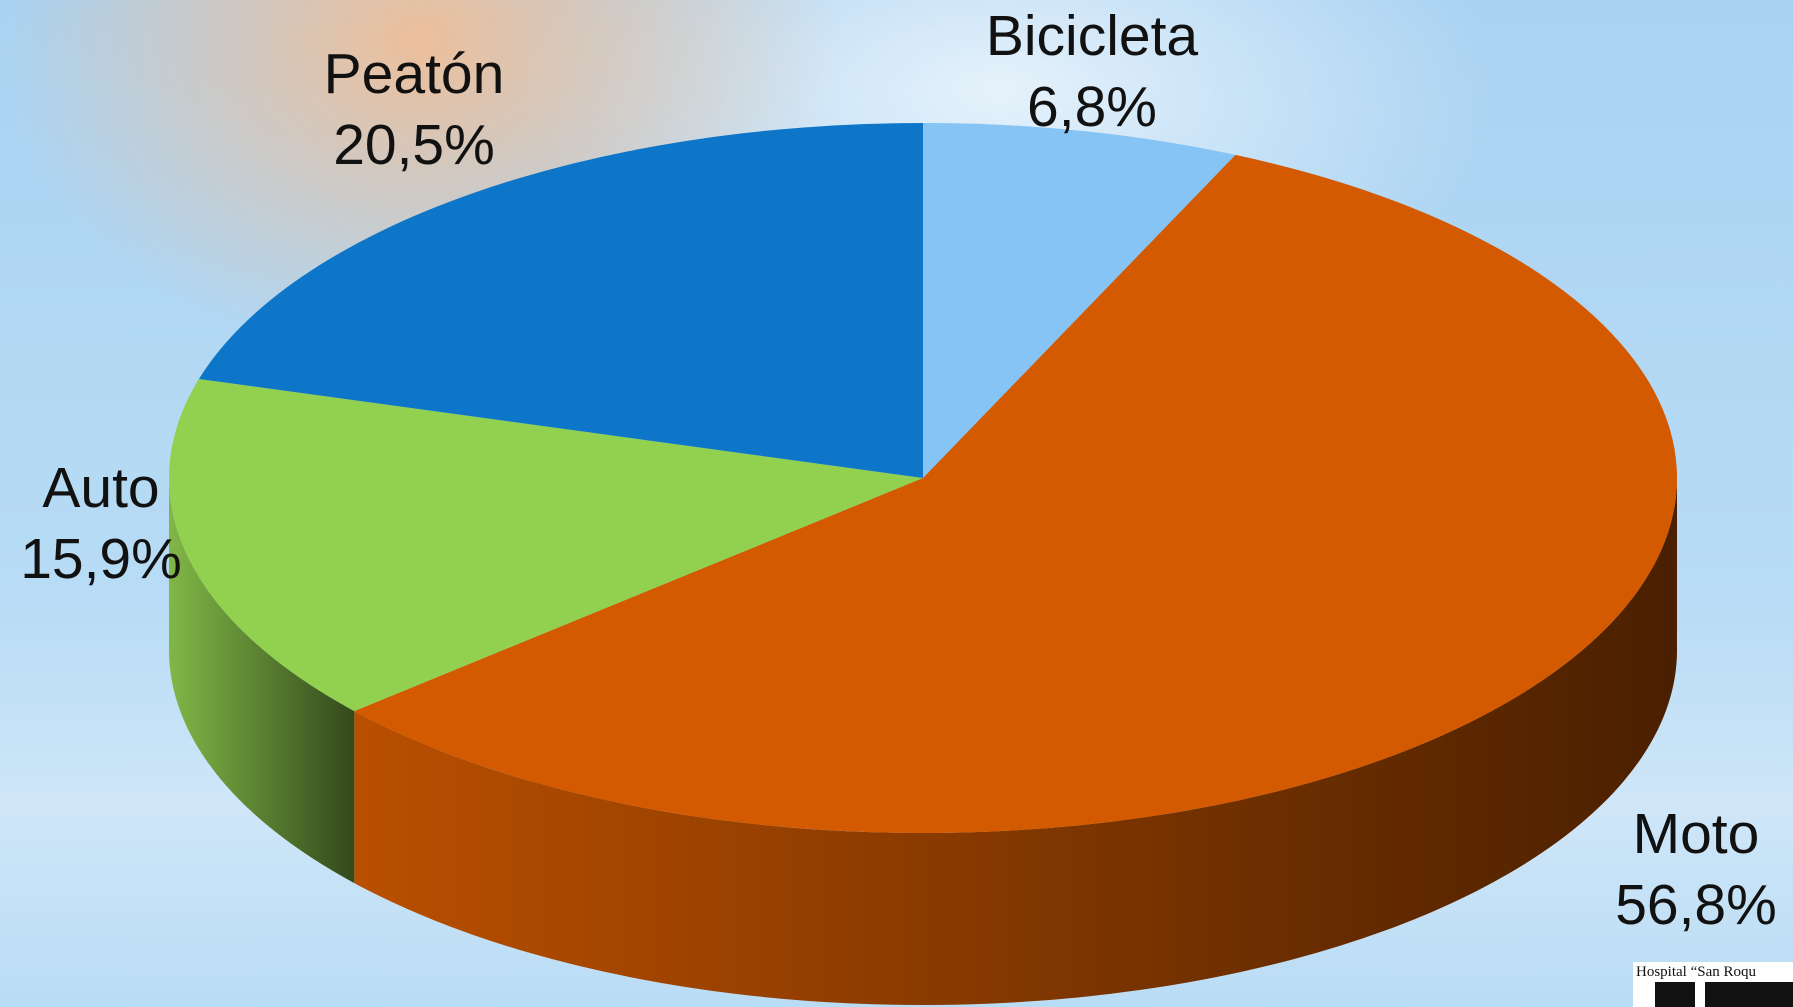  What do you see at coordinates (1696, 905) in the screenshot?
I see `slice-value-label: 56,8%` at bounding box center [1696, 905].